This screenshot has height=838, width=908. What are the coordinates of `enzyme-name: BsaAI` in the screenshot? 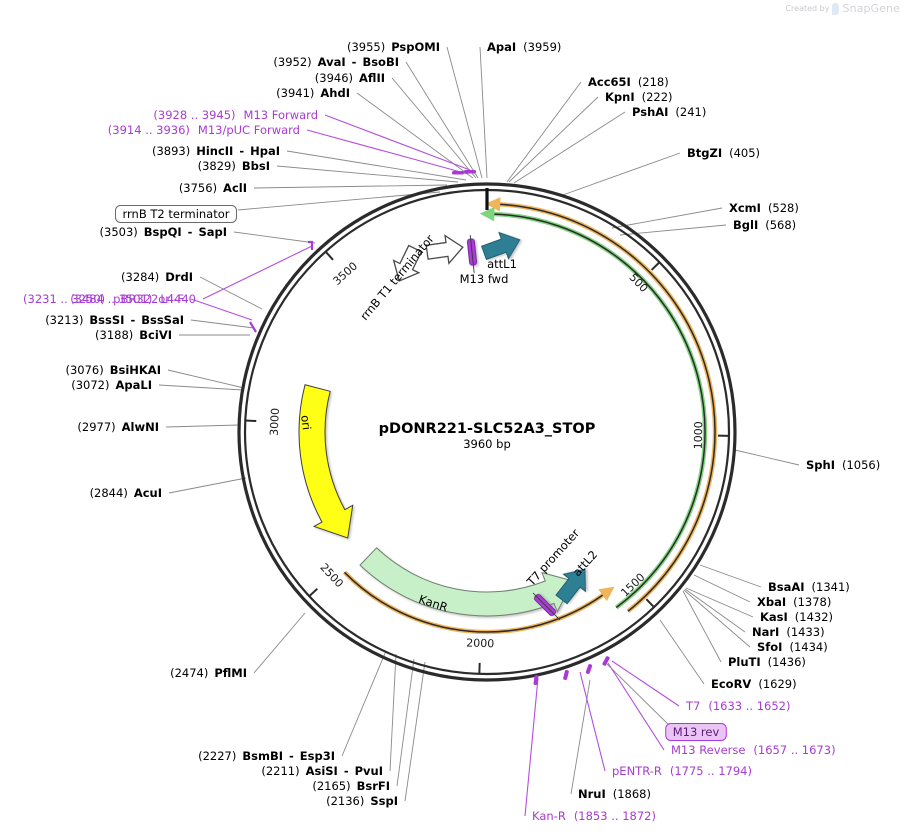 It's located at (786, 587).